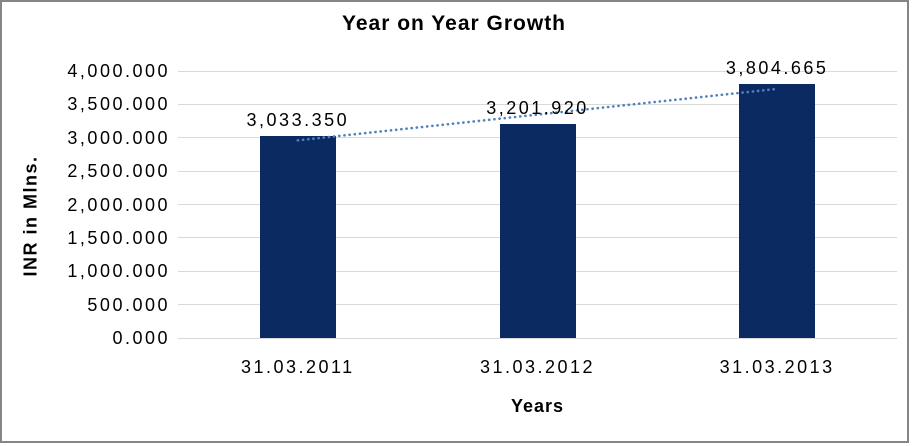 The image size is (920, 446). What do you see at coordinates (537, 367) in the screenshot?
I see `x-category-label: 31.03.2012` at bounding box center [537, 367].